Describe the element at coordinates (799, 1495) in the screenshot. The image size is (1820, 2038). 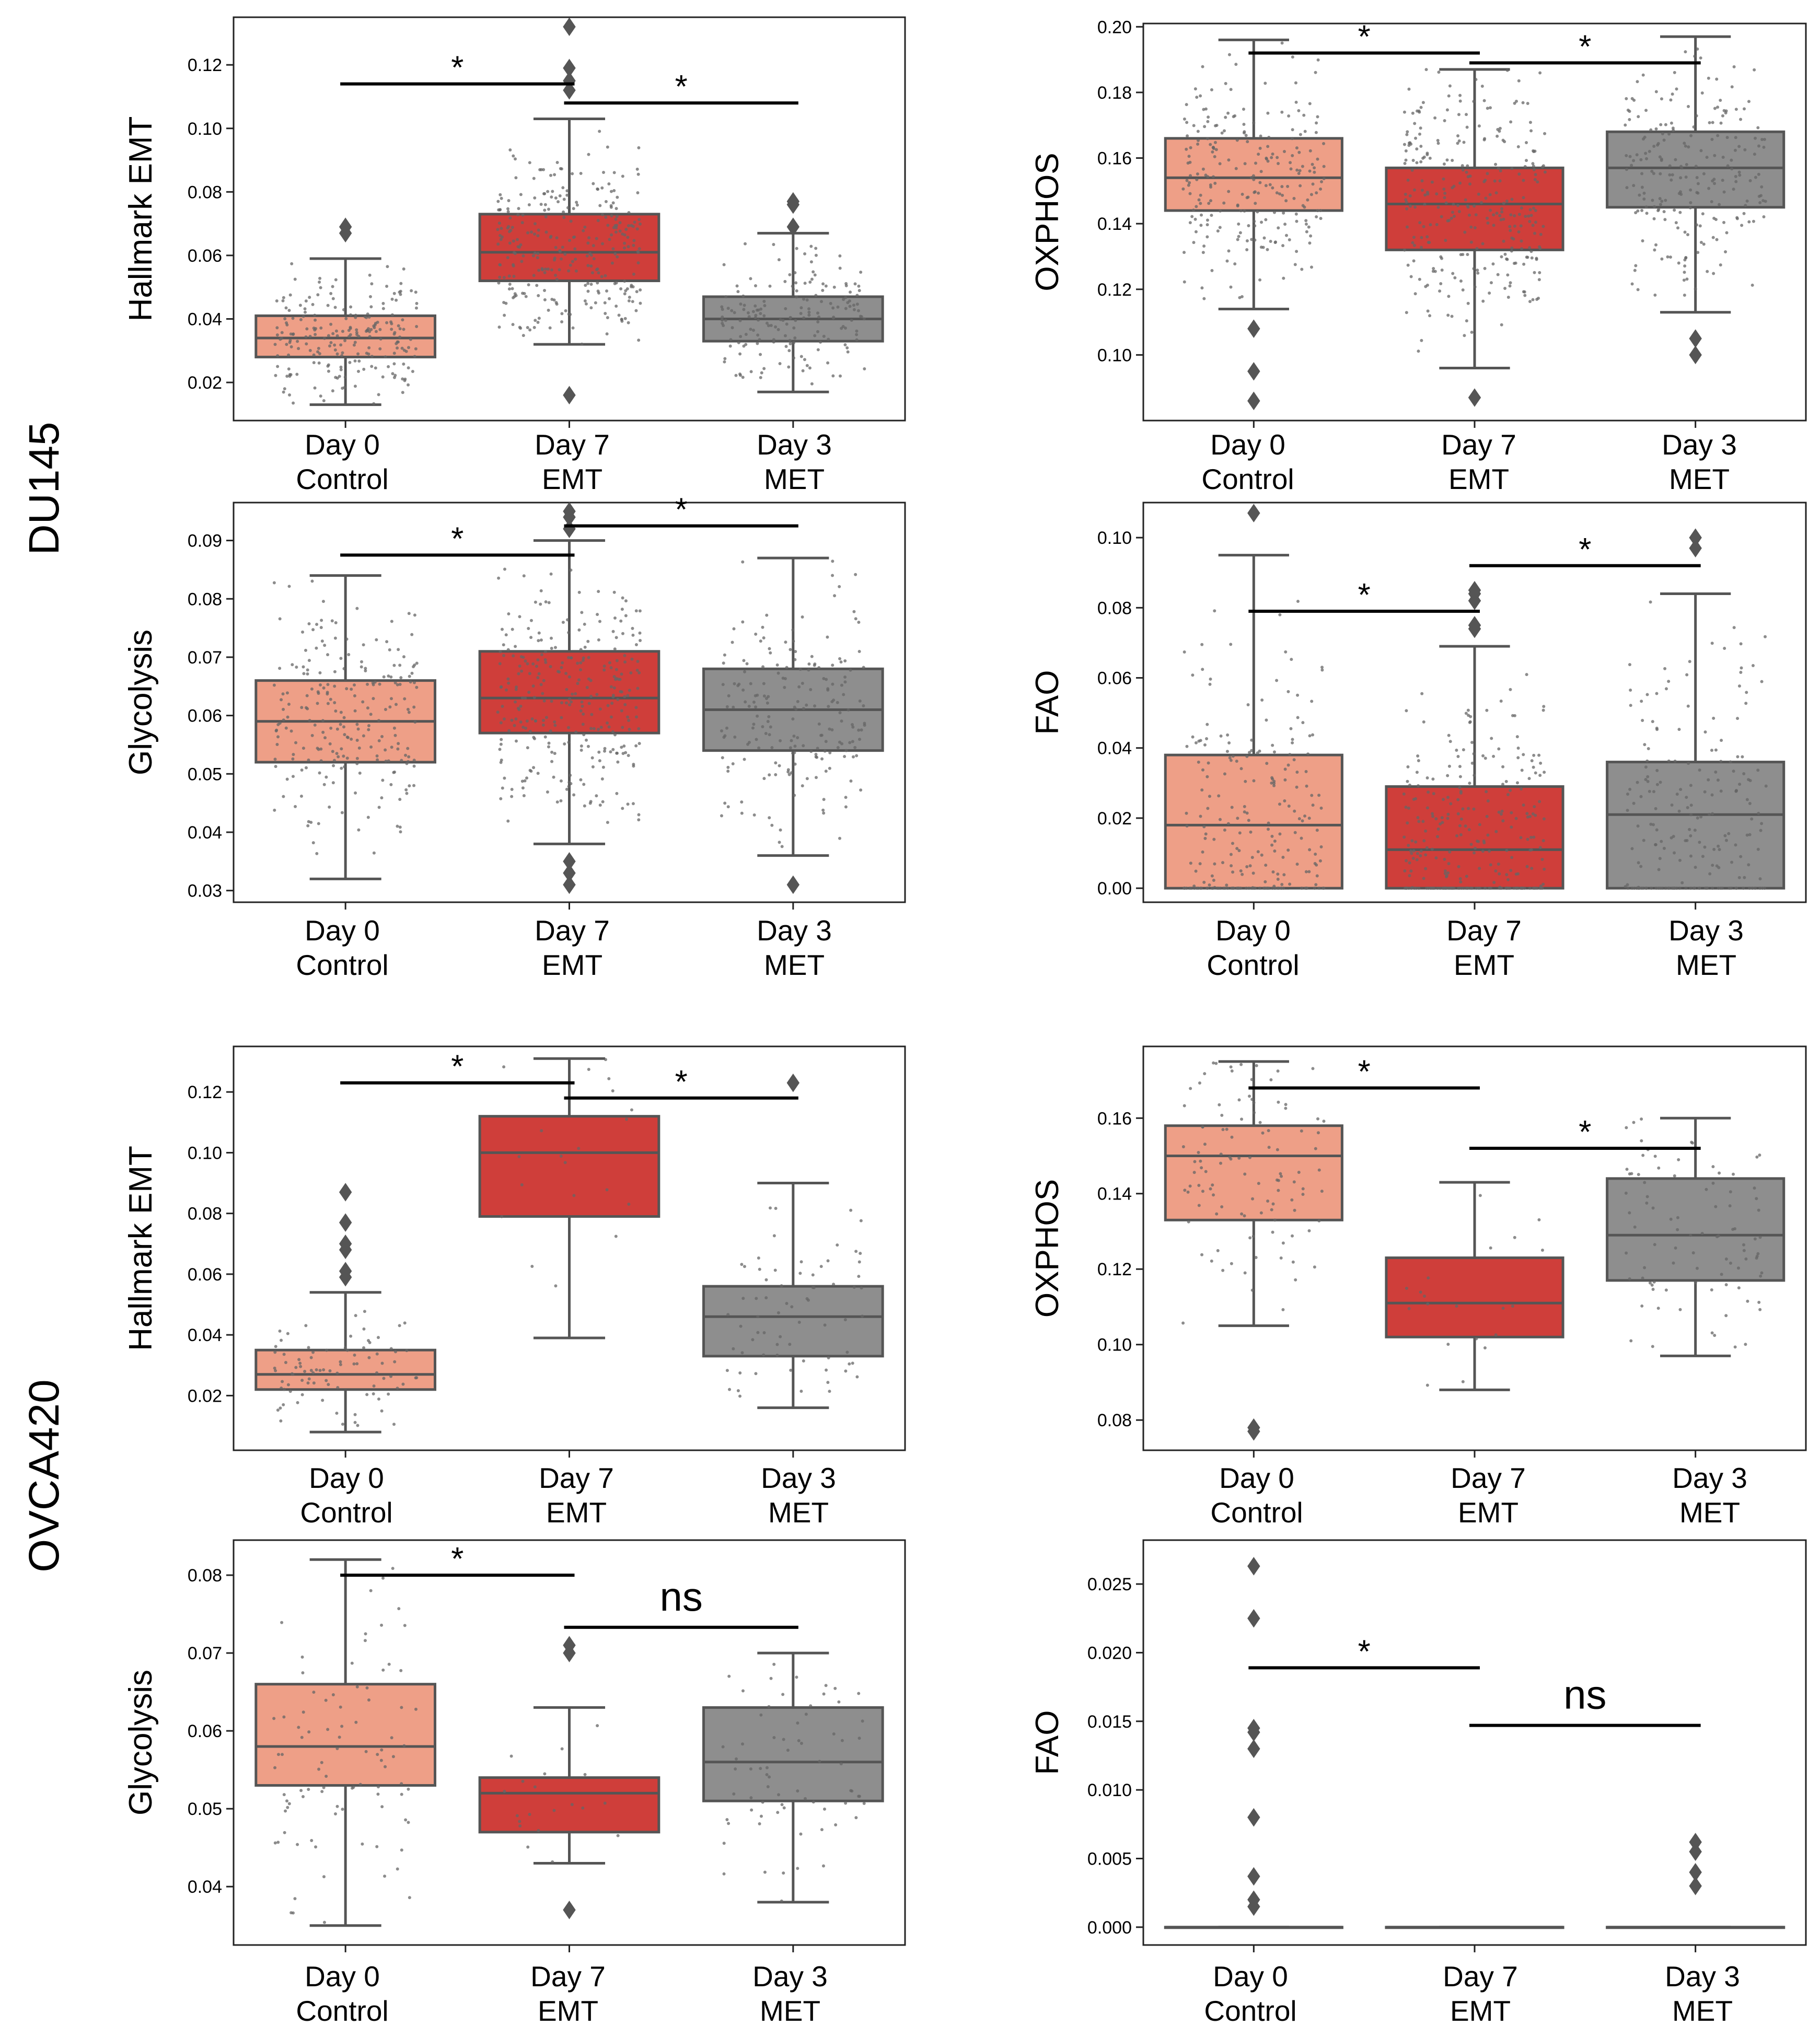
I see `category-label-met: Day 3 MET` at that location.